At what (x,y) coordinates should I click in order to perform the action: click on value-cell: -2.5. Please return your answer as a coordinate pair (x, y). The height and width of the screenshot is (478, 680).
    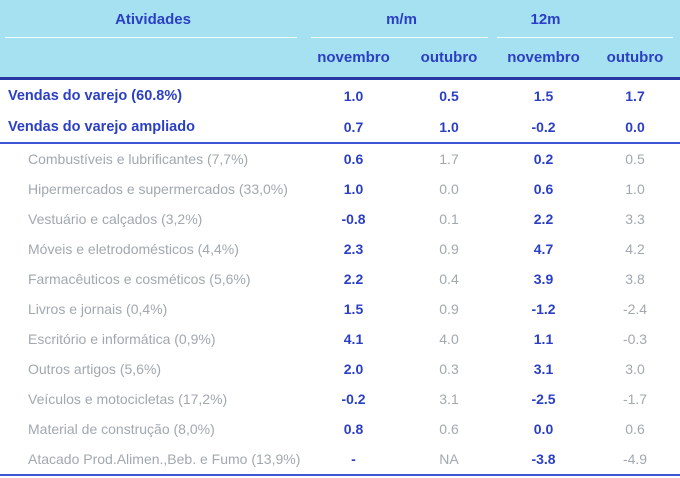
    Looking at the image, I should click on (543, 399).